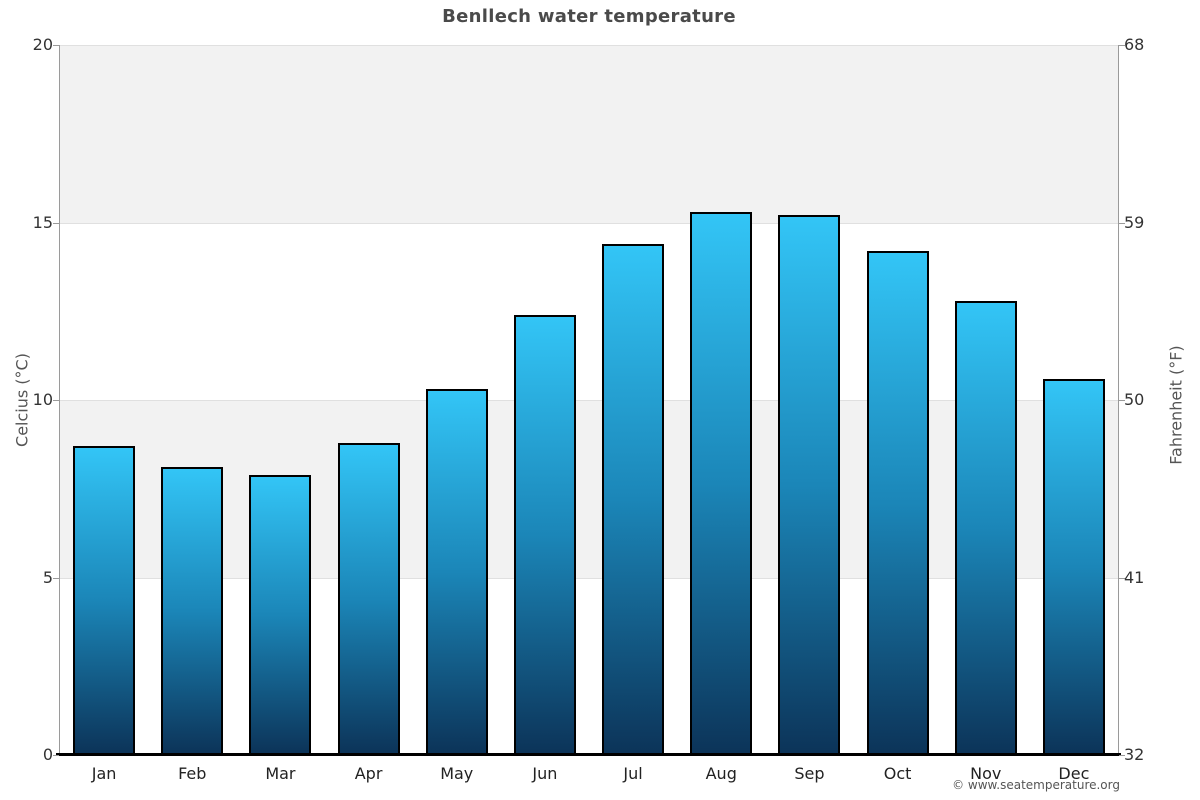 This screenshot has height=800, width=1200. What do you see at coordinates (633, 499) in the screenshot?
I see `bar-jul` at bounding box center [633, 499].